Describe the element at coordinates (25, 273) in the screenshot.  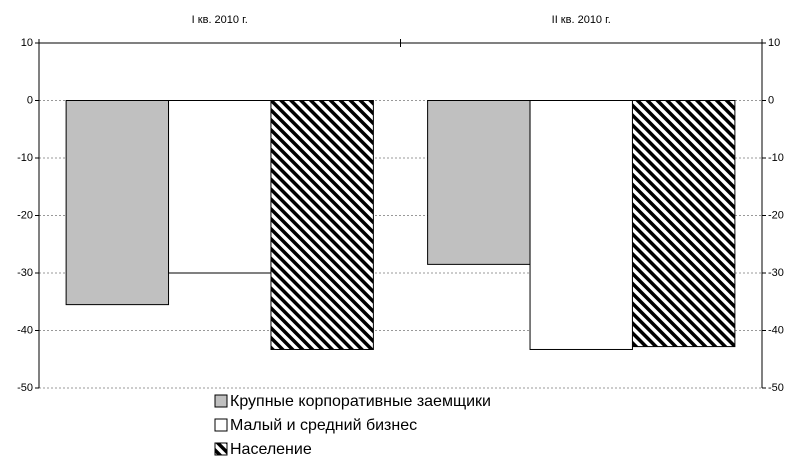
I see `y-tick-label: -30` at that location.